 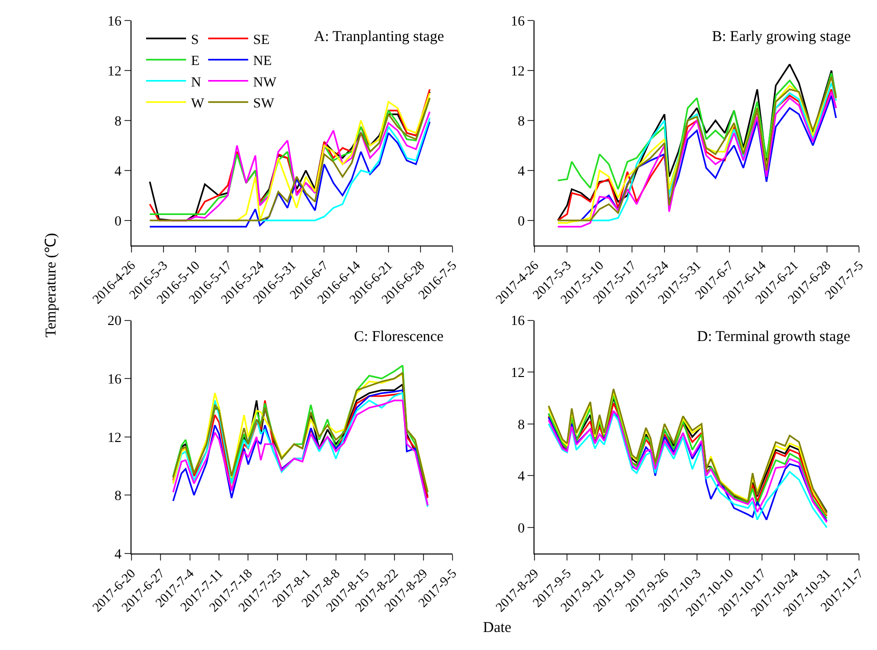 I want to click on y-axis-title: Temperature (℃), so click(x=52, y=285).